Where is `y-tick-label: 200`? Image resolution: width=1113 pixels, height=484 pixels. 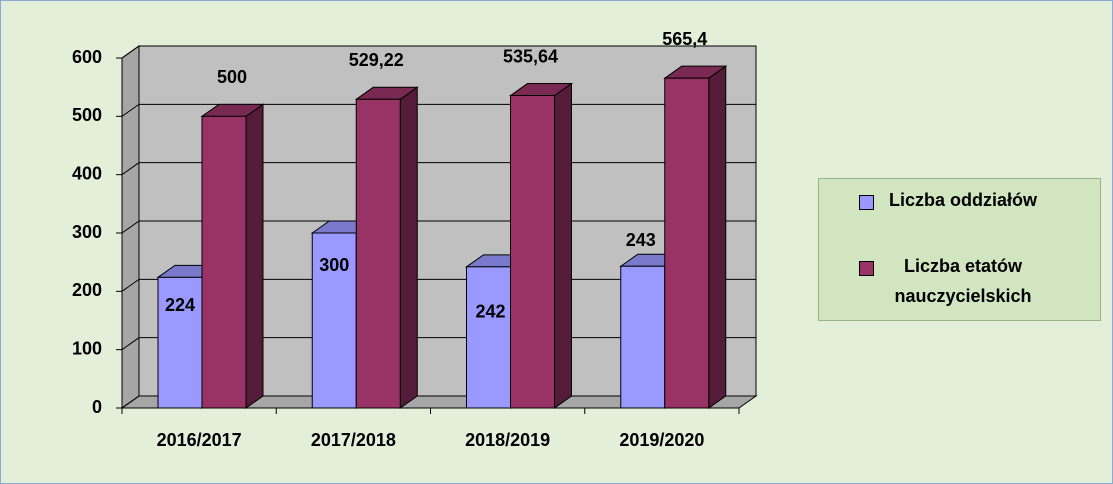 y-tick-label: 200 is located at coordinates (87, 290).